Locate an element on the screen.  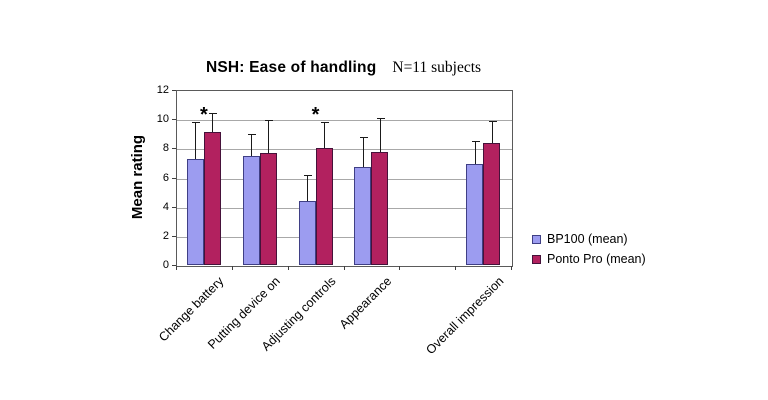
legend-item-bp100: BP100 (mean) is located at coordinates (589, 239).